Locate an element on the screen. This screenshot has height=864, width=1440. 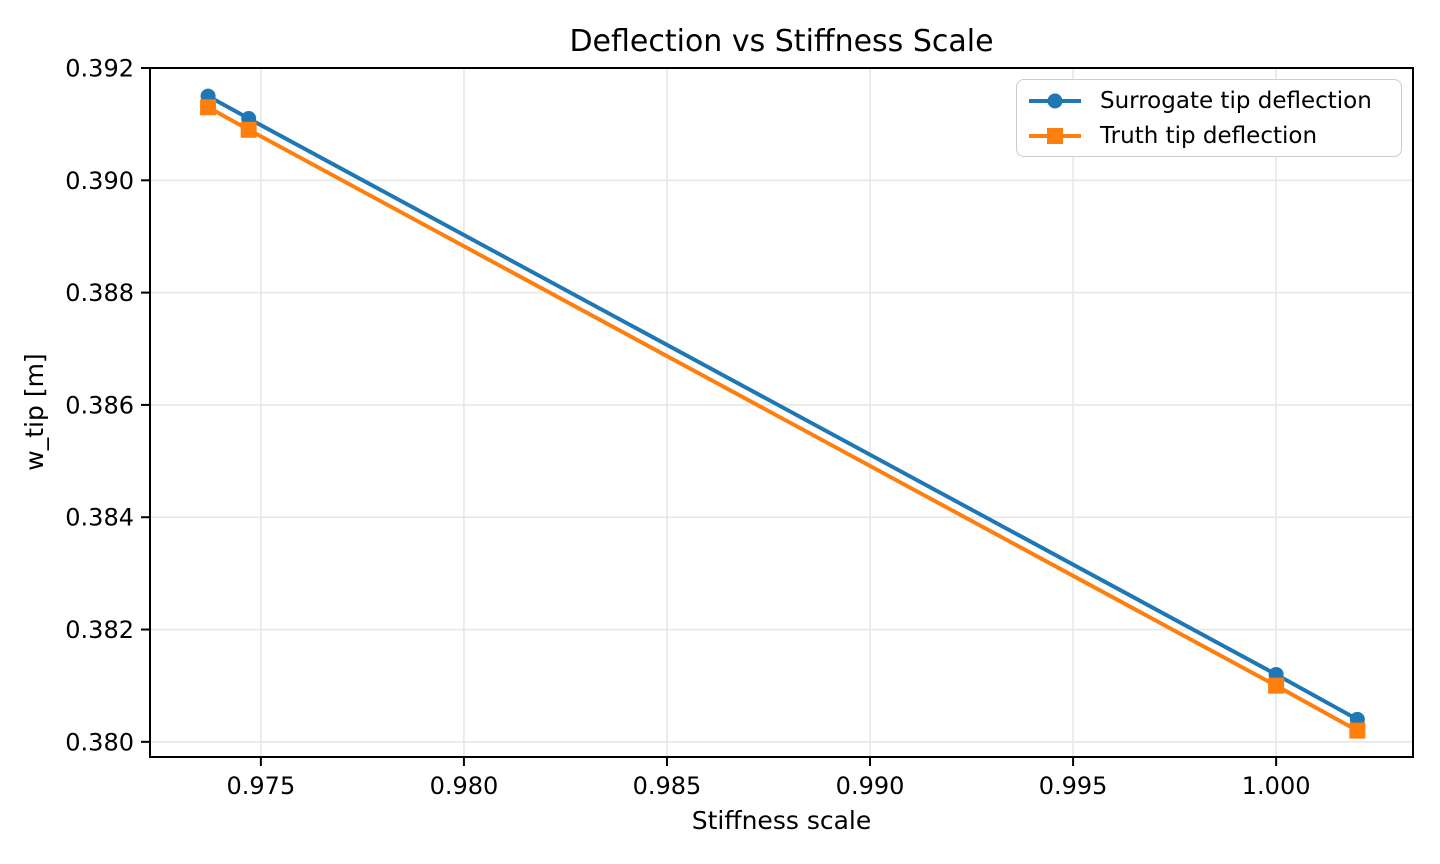
legend-item: Surrogate tip deflection is located at coordinates (1209, 101).